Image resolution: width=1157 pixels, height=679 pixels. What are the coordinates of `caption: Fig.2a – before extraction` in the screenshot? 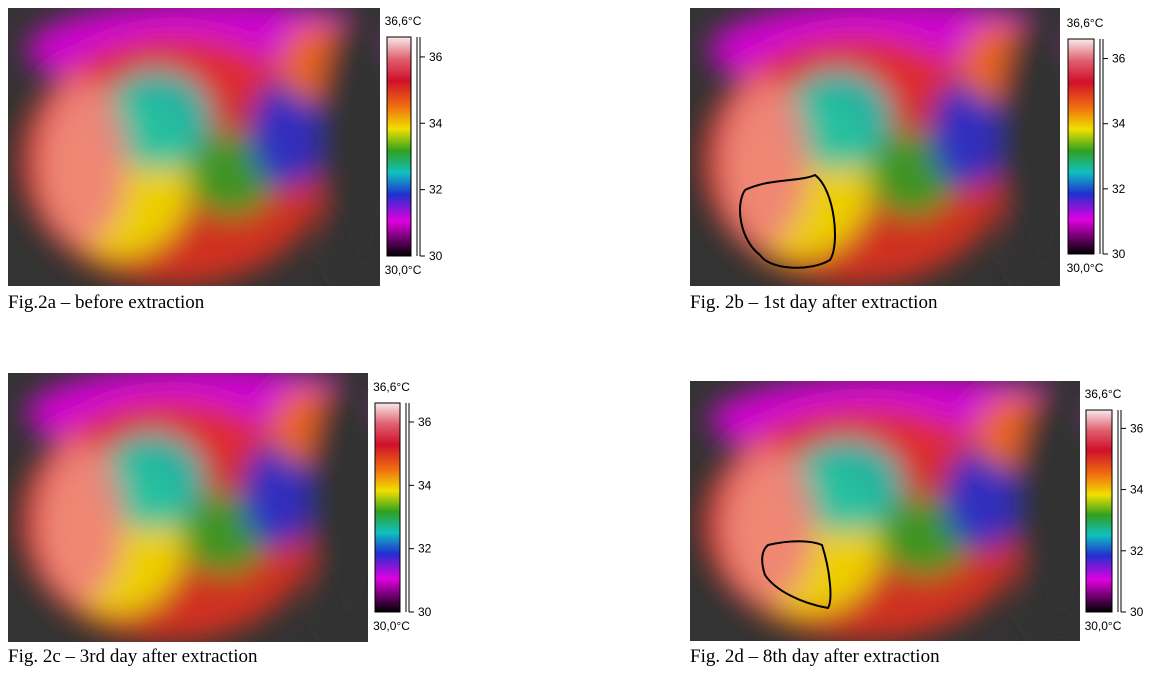 It's located at (106, 302).